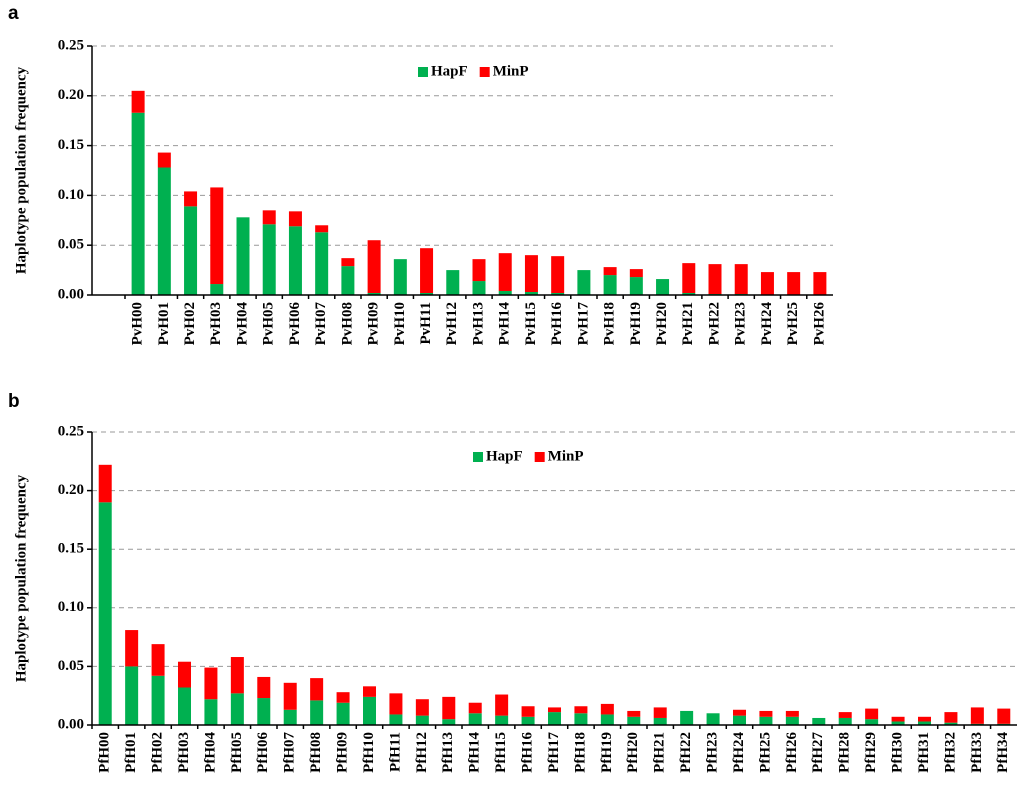 The height and width of the screenshot is (796, 1017). Describe the element at coordinates (71, 95) in the screenshot. I see `y-tick-label: 0.20` at that location.